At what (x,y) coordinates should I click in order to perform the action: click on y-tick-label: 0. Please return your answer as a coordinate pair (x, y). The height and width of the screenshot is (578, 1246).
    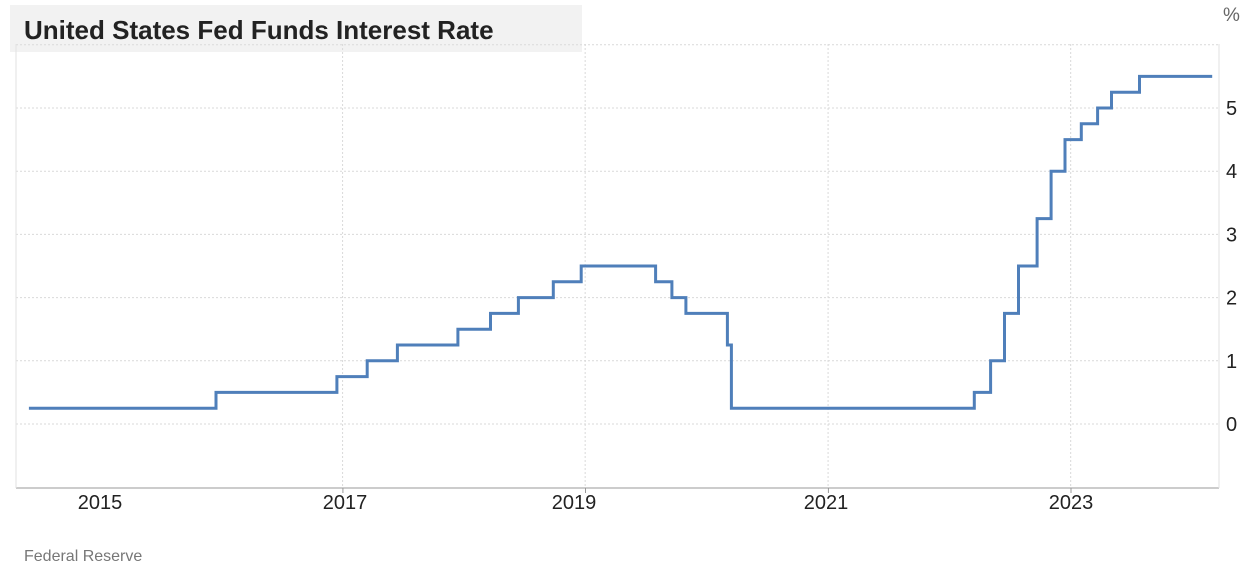
    Looking at the image, I should click on (1231, 425).